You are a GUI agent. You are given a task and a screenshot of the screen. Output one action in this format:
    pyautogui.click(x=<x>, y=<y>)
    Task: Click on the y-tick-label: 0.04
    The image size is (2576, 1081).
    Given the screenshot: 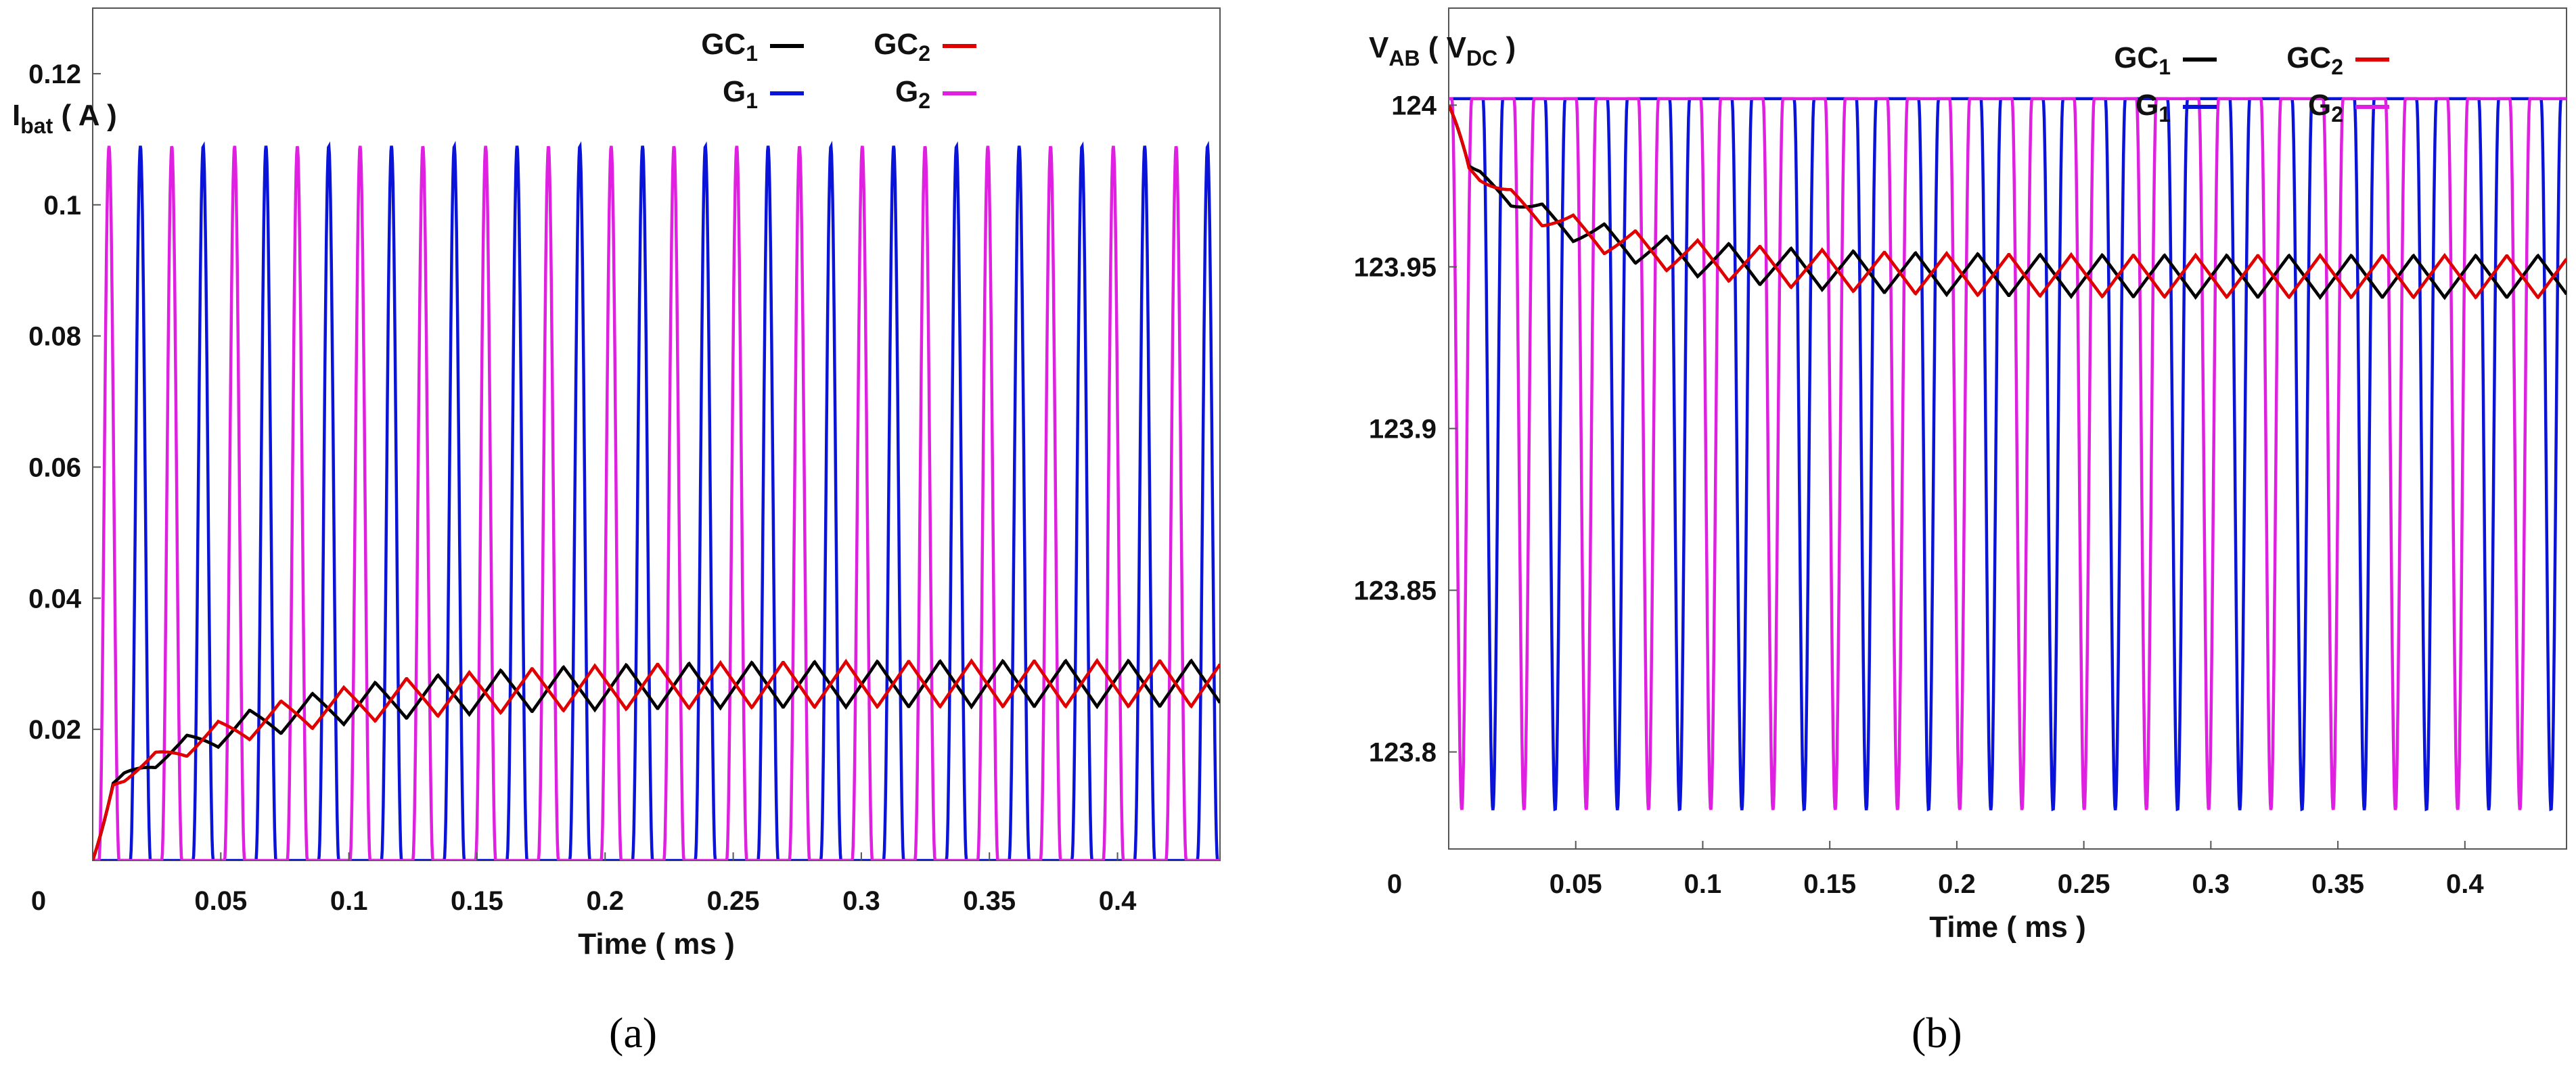 What is the action you would take?
    pyautogui.click(x=55, y=599)
    